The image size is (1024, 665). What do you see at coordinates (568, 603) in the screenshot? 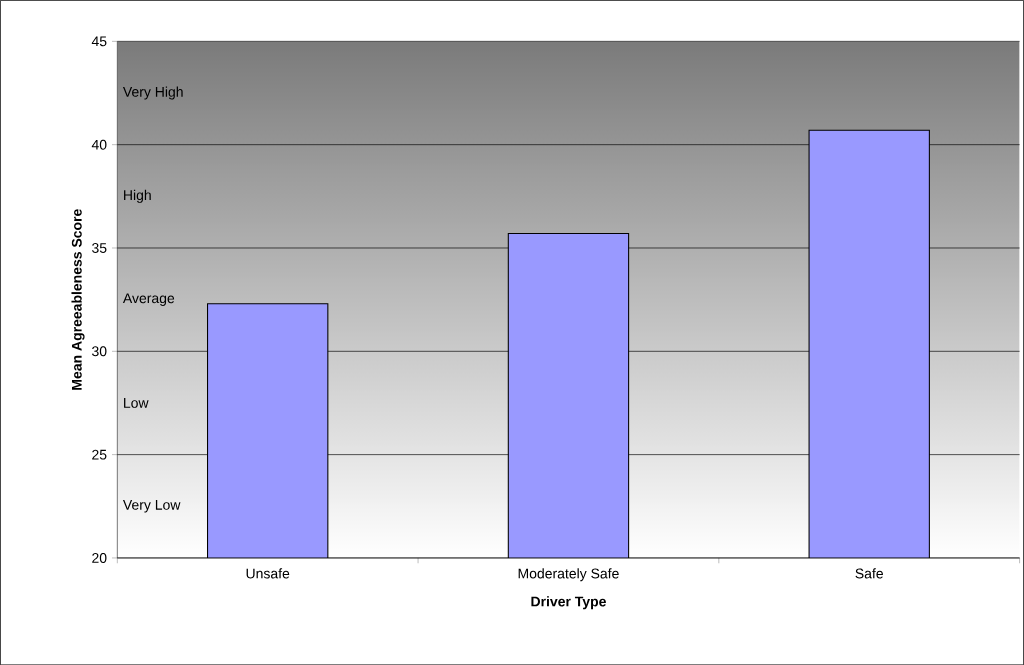
I see `x-axis-title: Driver Type` at bounding box center [568, 603].